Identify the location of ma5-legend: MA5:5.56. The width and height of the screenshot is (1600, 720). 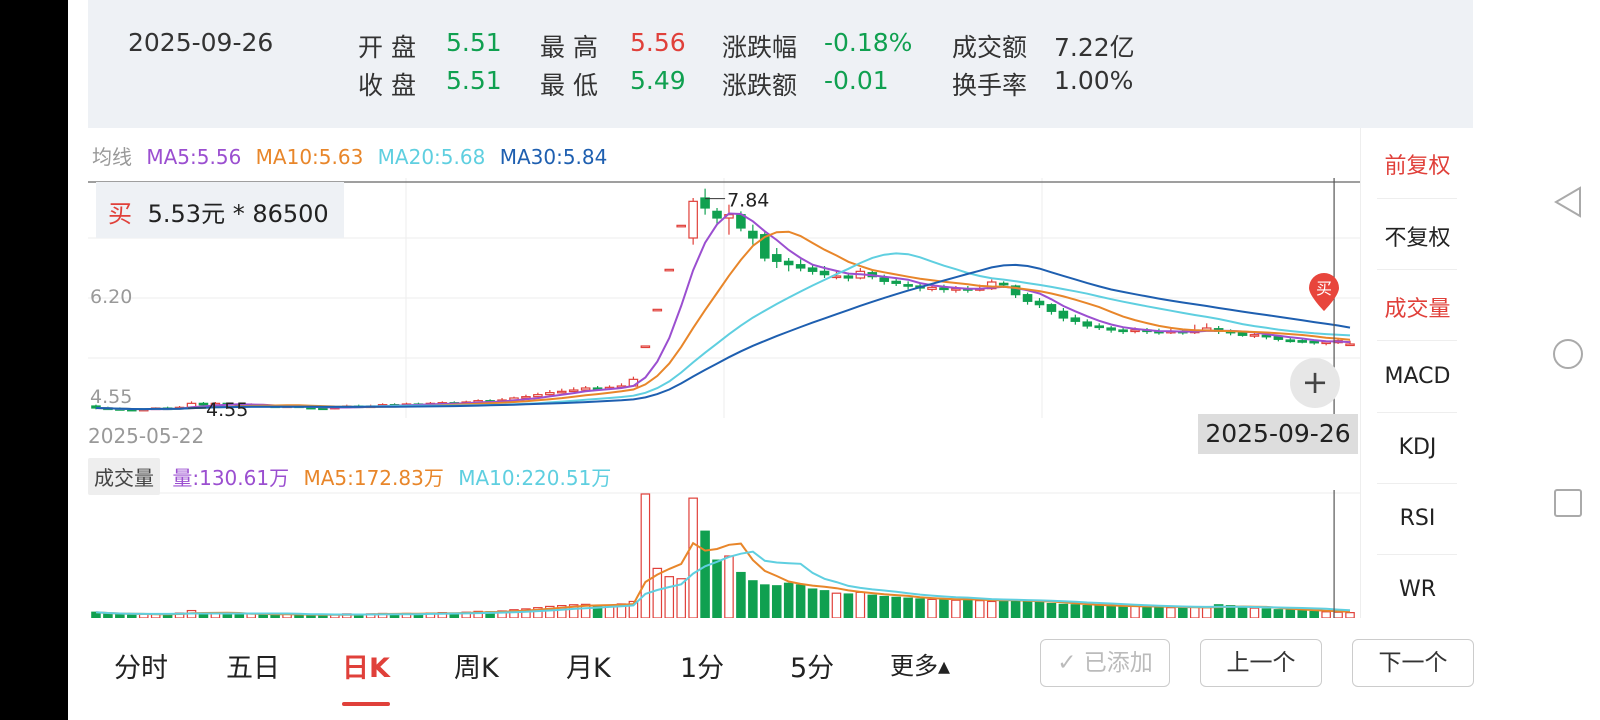
(194, 157).